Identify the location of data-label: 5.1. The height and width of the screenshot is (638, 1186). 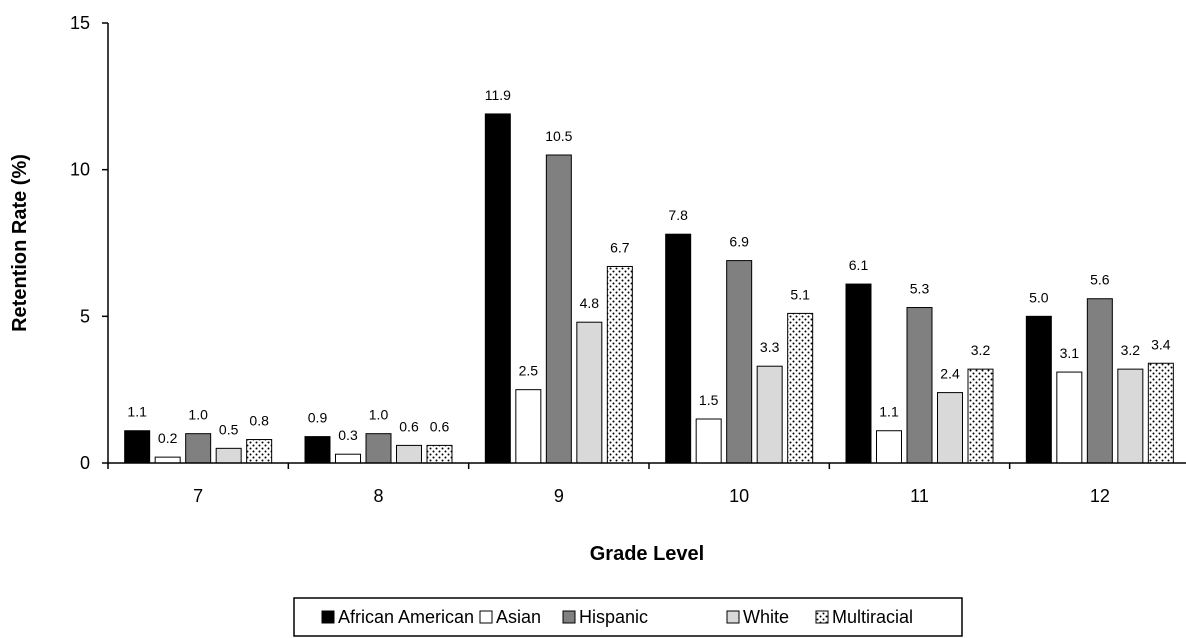
(800, 294).